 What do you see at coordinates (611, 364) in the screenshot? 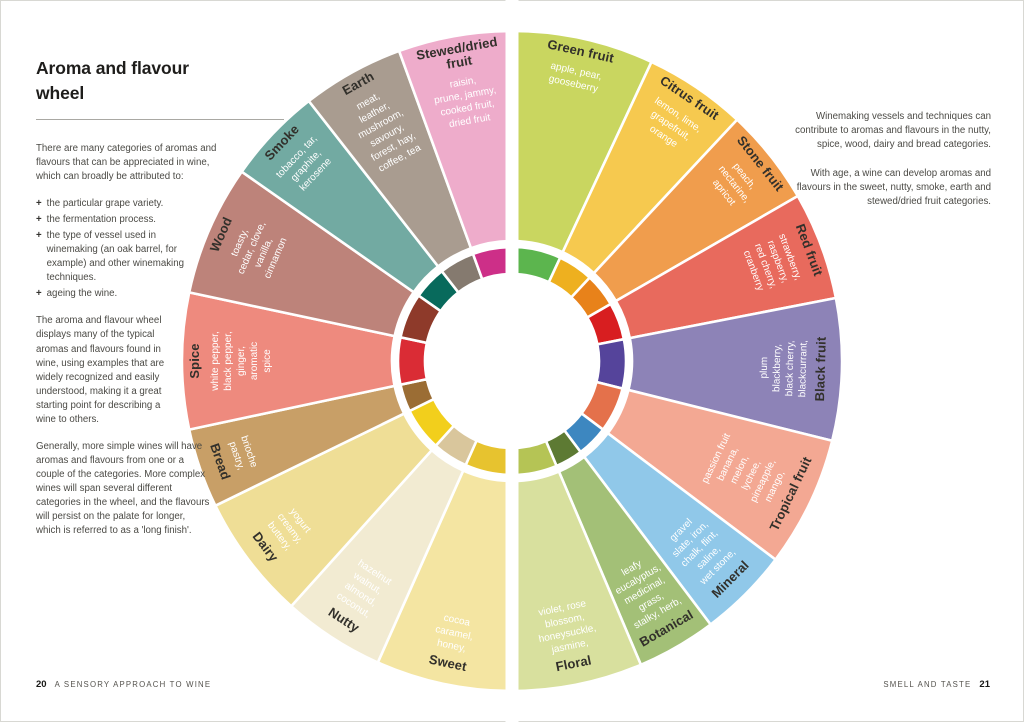
I see `segment-accent-black-fruit` at bounding box center [611, 364].